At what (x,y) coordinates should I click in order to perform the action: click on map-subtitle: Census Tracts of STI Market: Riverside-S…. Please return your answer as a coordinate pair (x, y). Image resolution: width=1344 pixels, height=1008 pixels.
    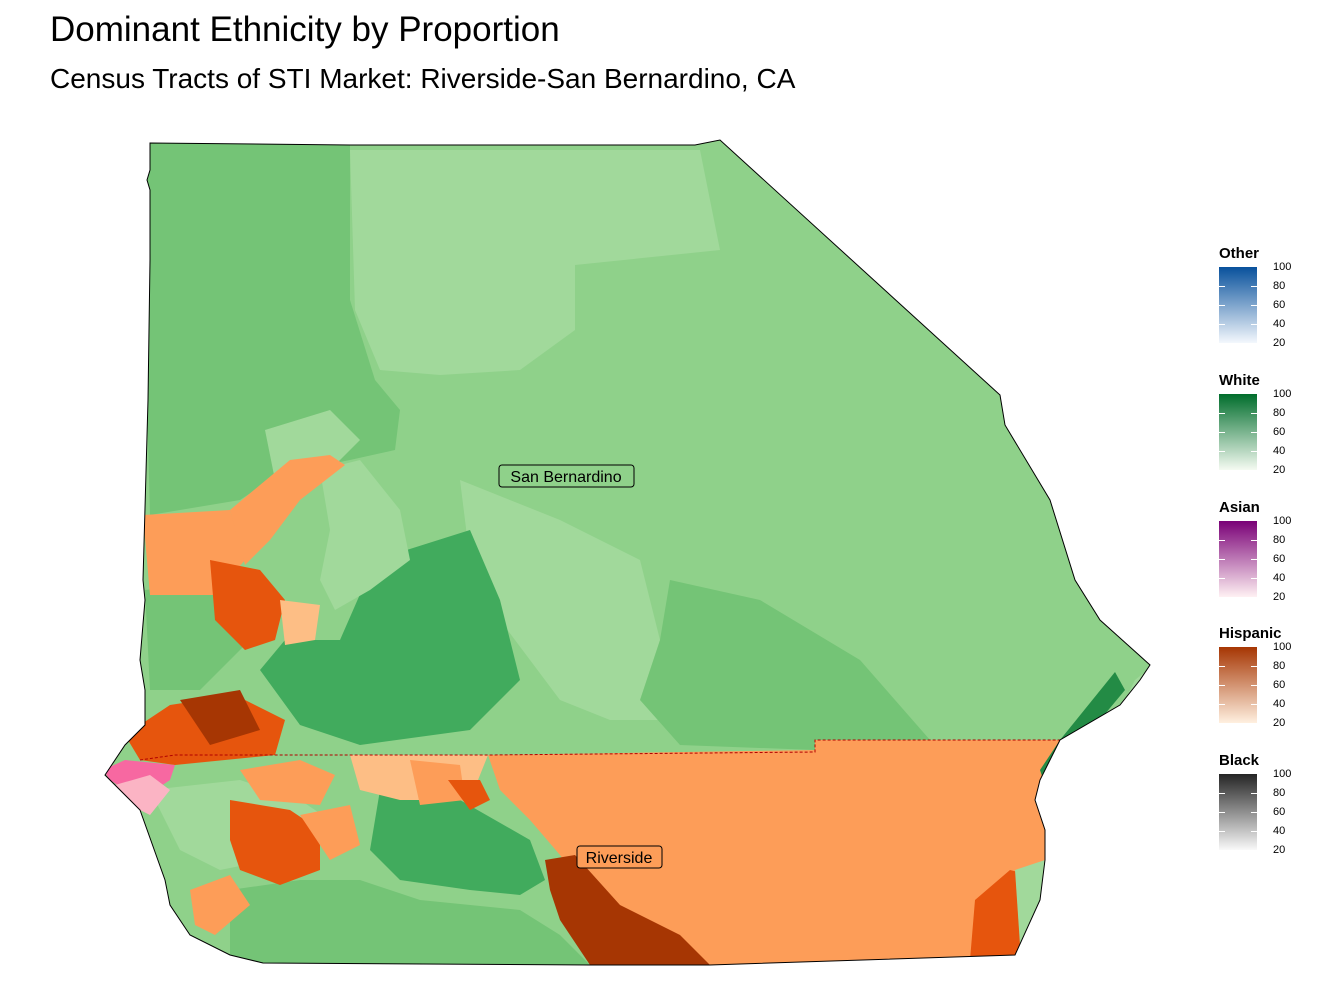
    Looking at the image, I should click on (423, 78).